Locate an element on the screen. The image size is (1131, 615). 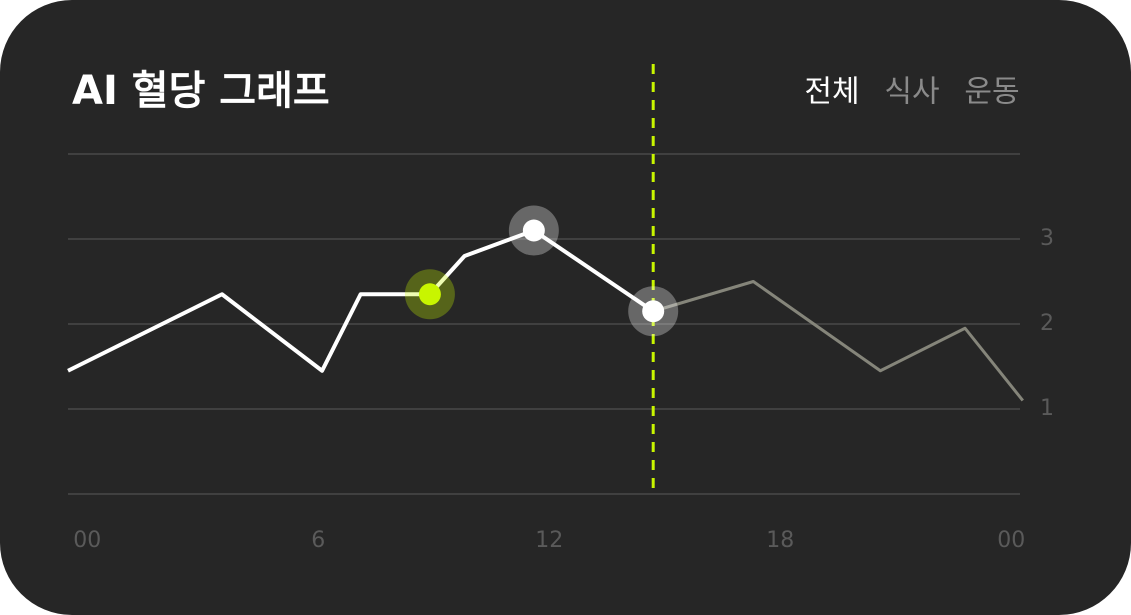
filter-tab: 운동 is located at coordinates (991, 92).